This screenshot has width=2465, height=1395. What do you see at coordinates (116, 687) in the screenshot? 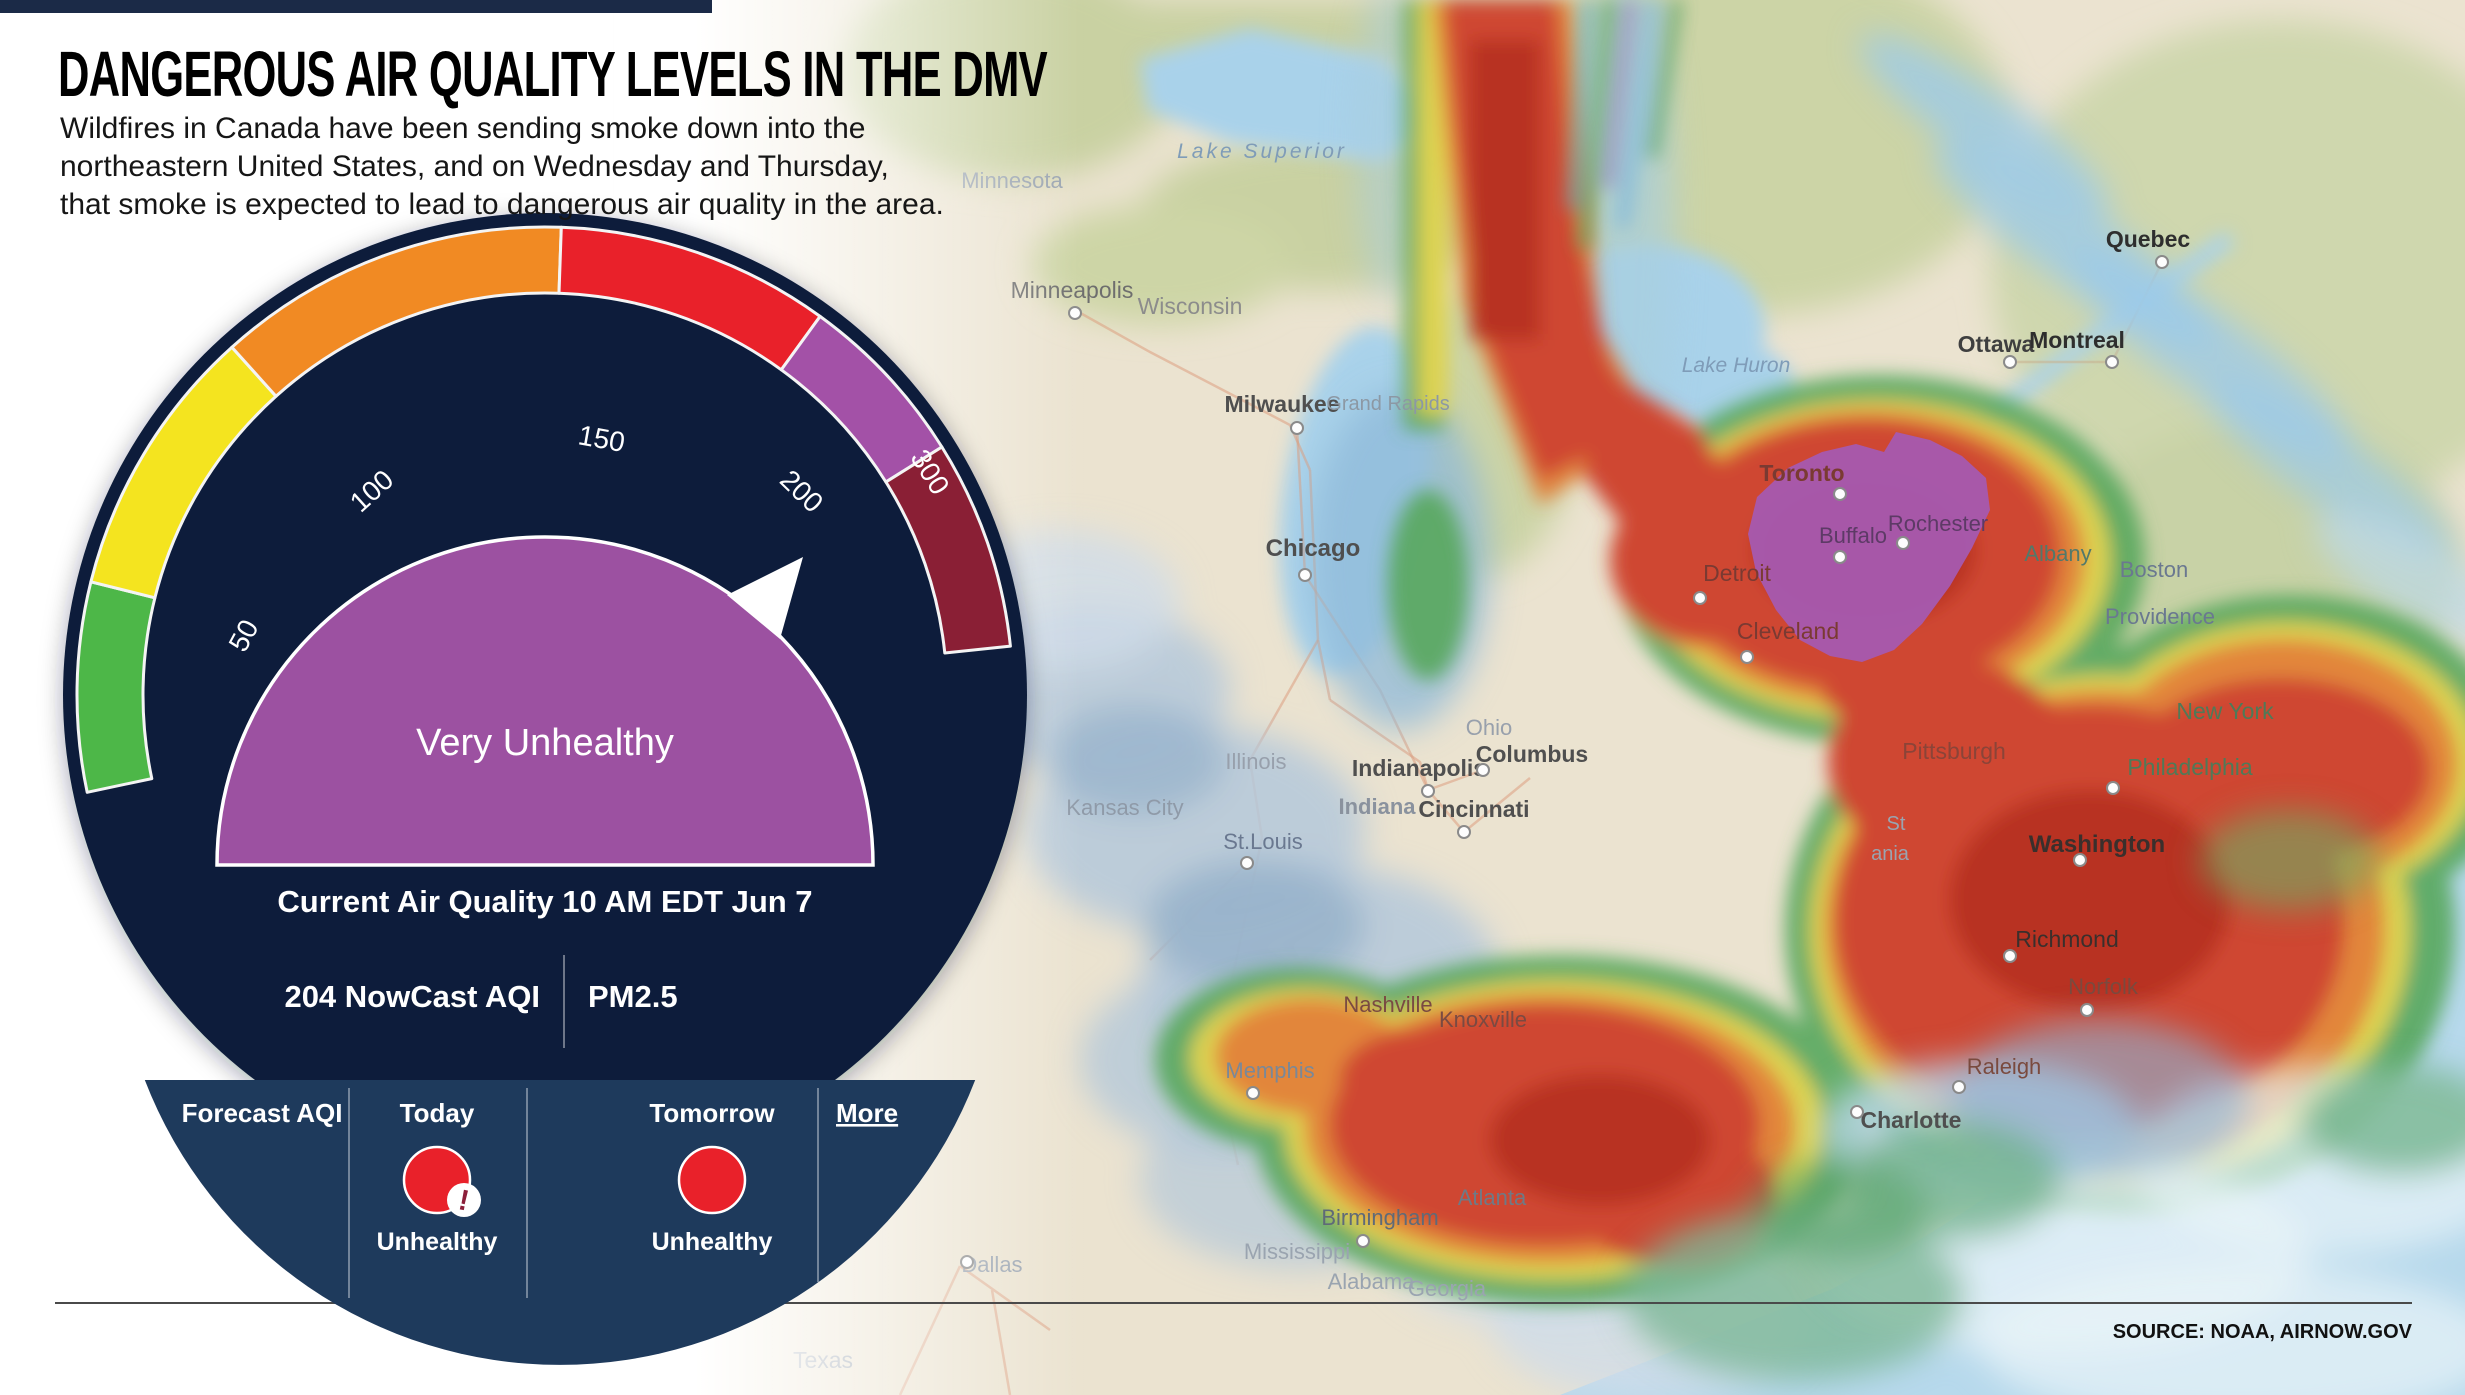
I see `ring-segment-good` at bounding box center [116, 687].